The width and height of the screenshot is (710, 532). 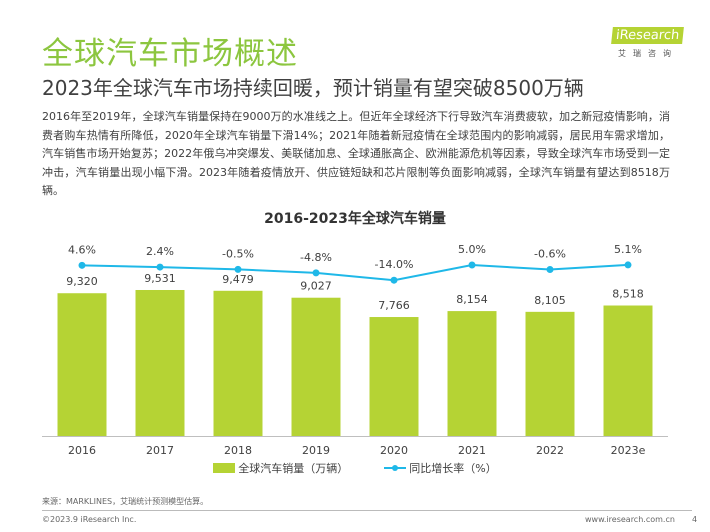 I want to click on growth-point-2020, so click(x=394, y=280).